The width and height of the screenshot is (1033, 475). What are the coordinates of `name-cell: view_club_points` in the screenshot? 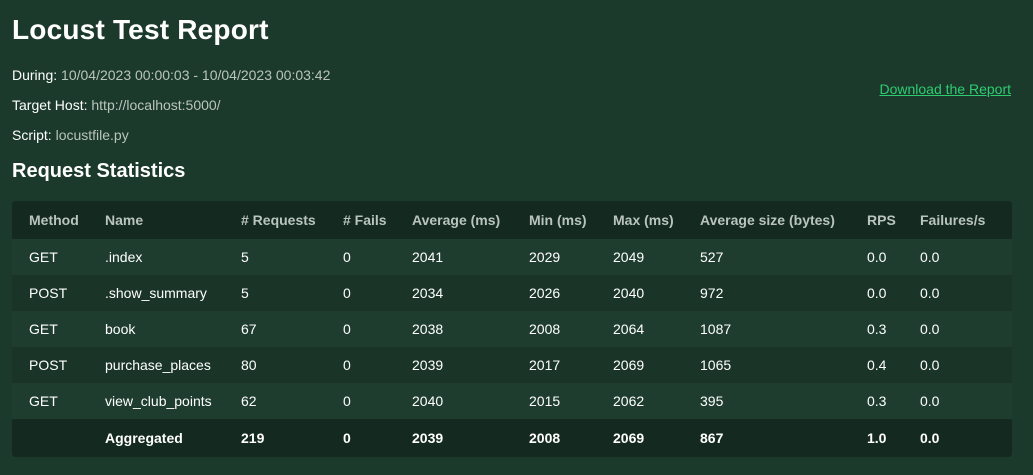 It's located at (156, 401).